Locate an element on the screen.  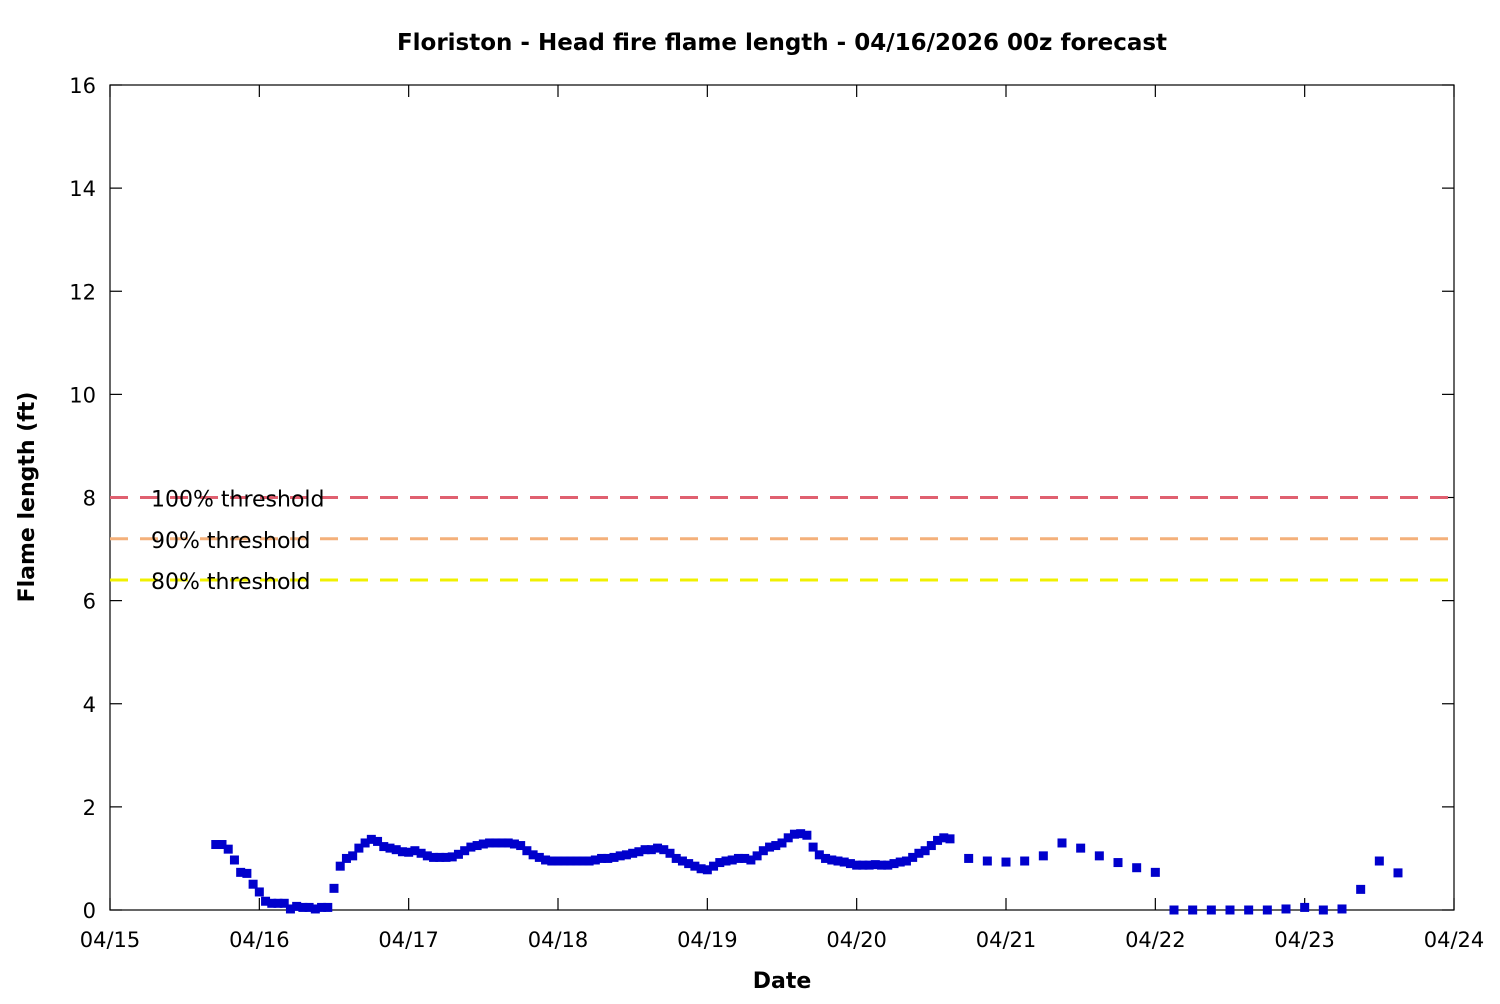
x-tick-label: 04/22 is located at coordinates (1155, 940).